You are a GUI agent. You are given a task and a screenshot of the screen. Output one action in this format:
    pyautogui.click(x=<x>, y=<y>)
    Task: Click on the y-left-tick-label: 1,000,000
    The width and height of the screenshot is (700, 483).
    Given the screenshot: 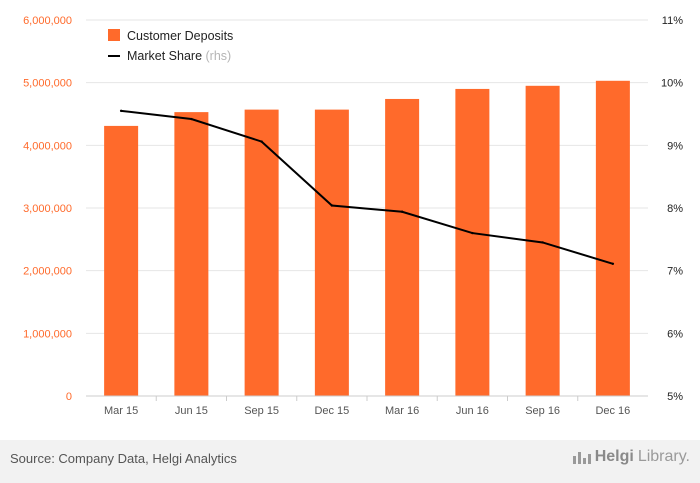 What is the action you would take?
    pyautogui.click(x=47, y=334)
    